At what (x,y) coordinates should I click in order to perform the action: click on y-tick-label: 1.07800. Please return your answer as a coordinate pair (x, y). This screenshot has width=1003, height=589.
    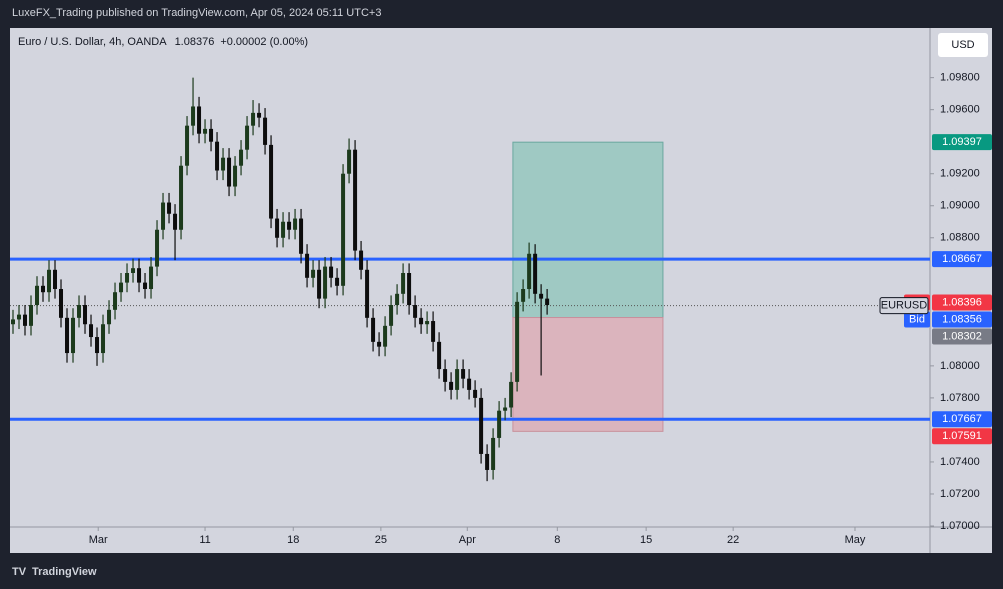
    Looking at the image, I should click on (960, 398).